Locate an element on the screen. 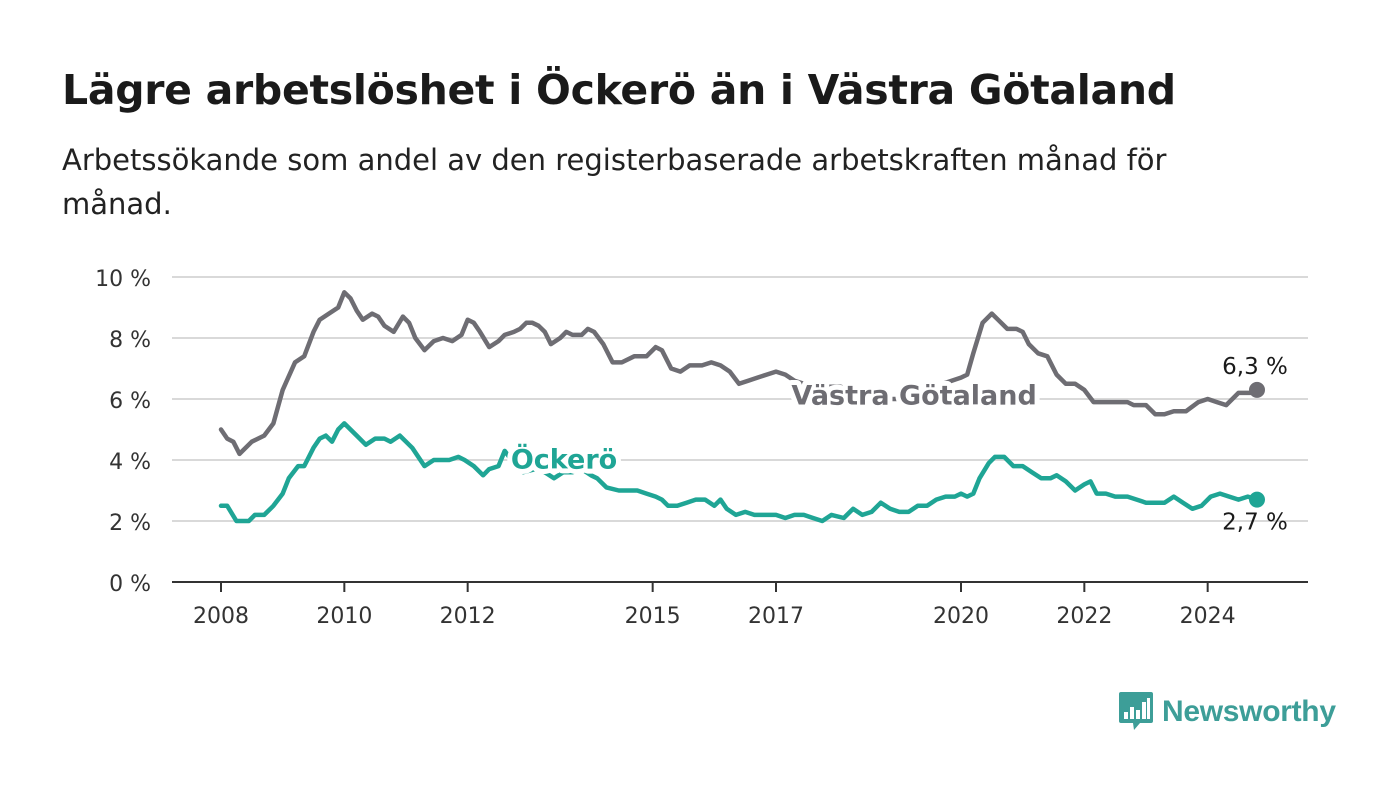  x-tick-label: 2020 is located at coordinates (961, 616).